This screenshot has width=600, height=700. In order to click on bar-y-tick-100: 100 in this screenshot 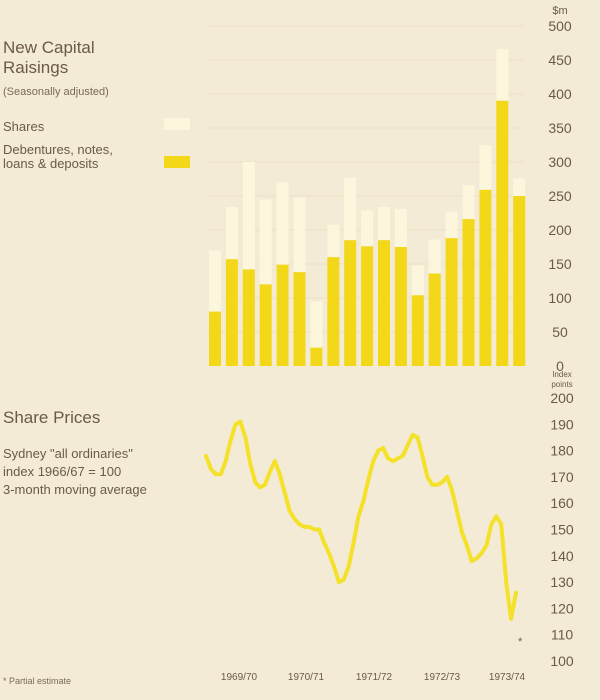, I will do `click(560, 298)`.